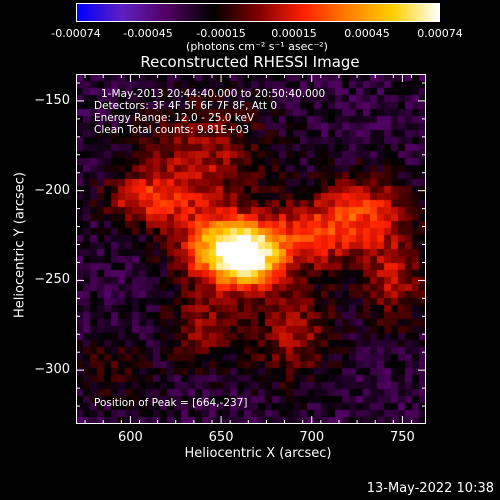 The image size is (500, 500). Describe the element at coordinates (20, 245) in the screenshot. I see `y-axis-label: Heliocentric Y (arcsec)` at that location.